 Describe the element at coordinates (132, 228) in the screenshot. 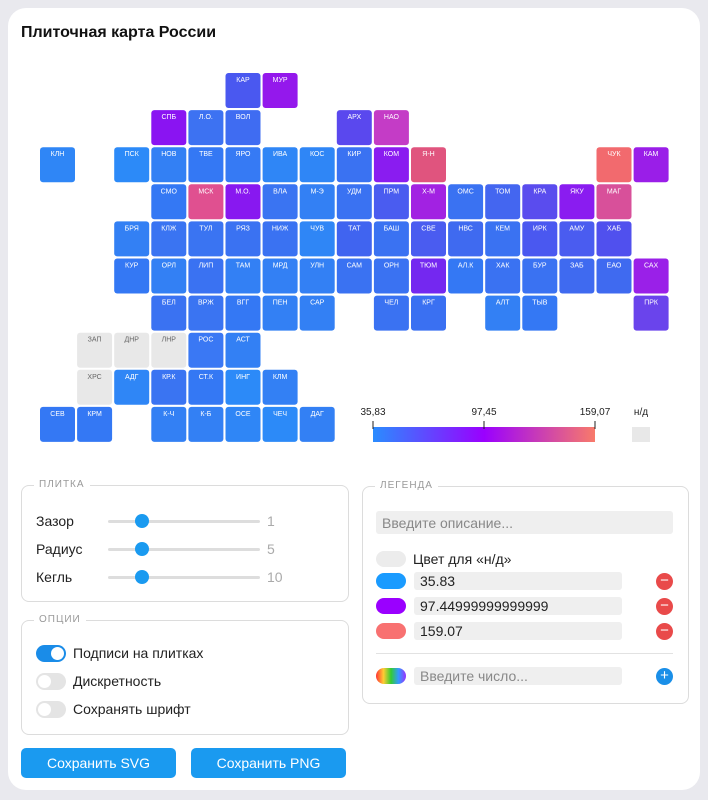

I see `tile-label: БРЯ` at that location.